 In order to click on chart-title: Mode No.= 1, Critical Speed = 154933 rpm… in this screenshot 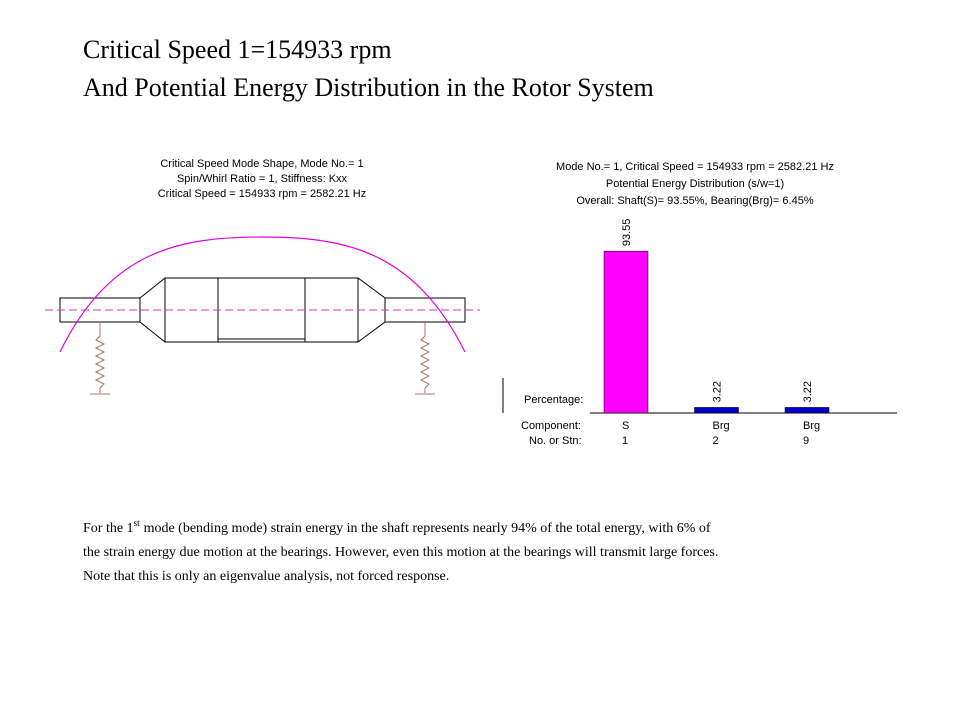, I will do `click(695, 167)`.